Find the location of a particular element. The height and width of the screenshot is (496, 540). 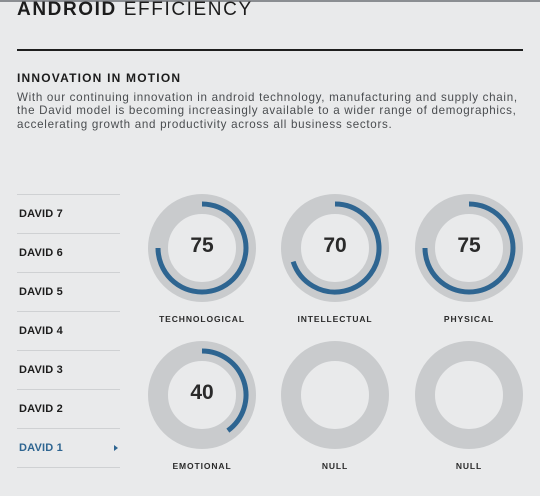

model-label: DAVID 2 is located at coordinates (41, 409).